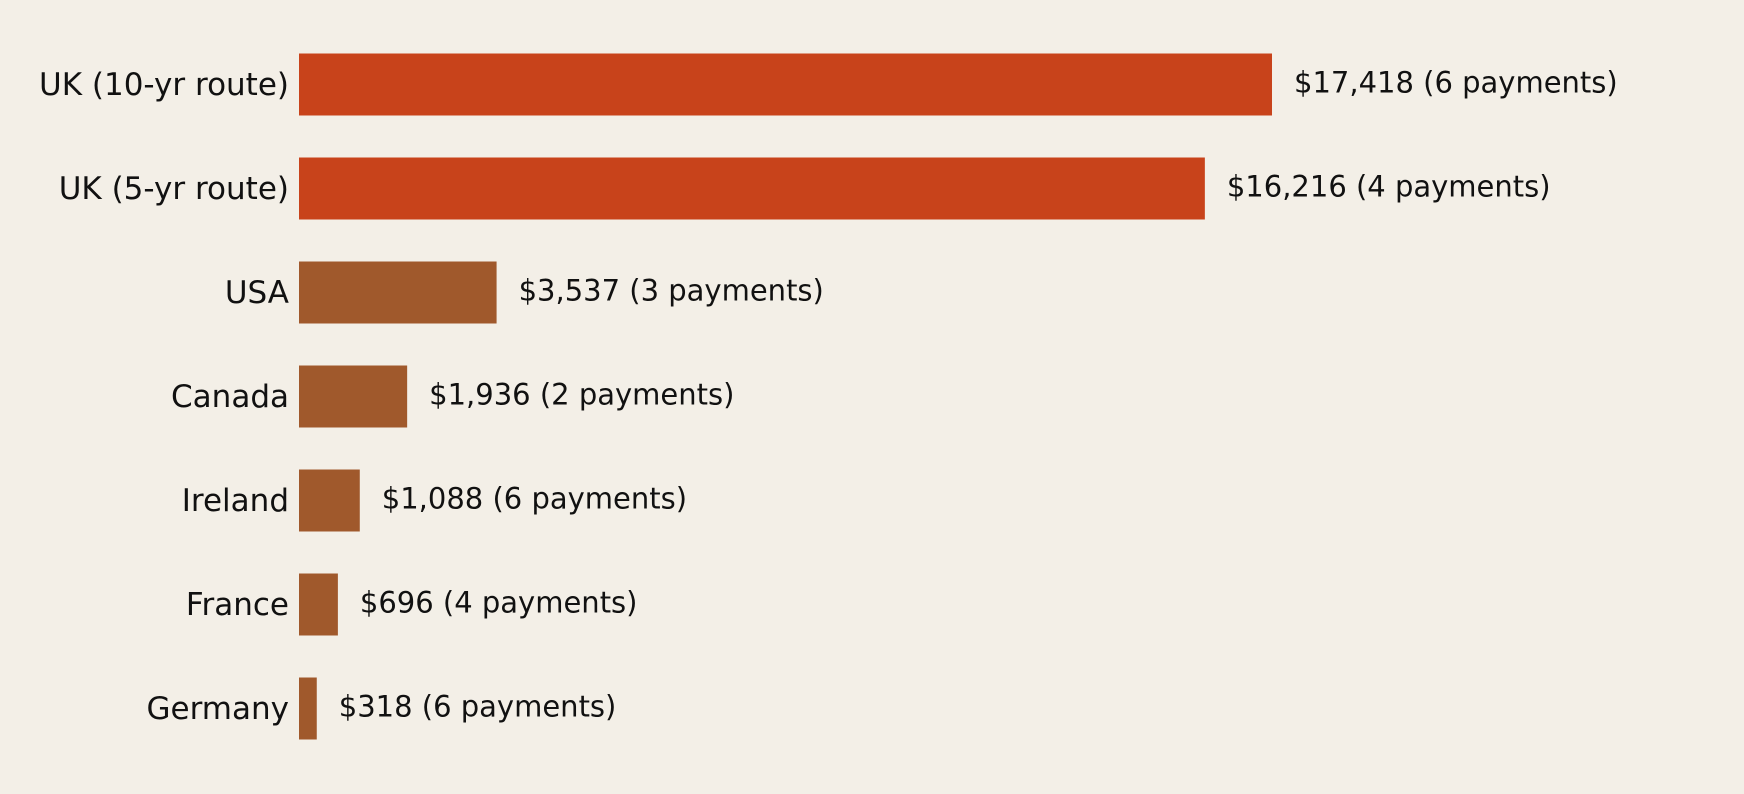  I want to click on value-label: $696 (4 payments), so click(499, 603).